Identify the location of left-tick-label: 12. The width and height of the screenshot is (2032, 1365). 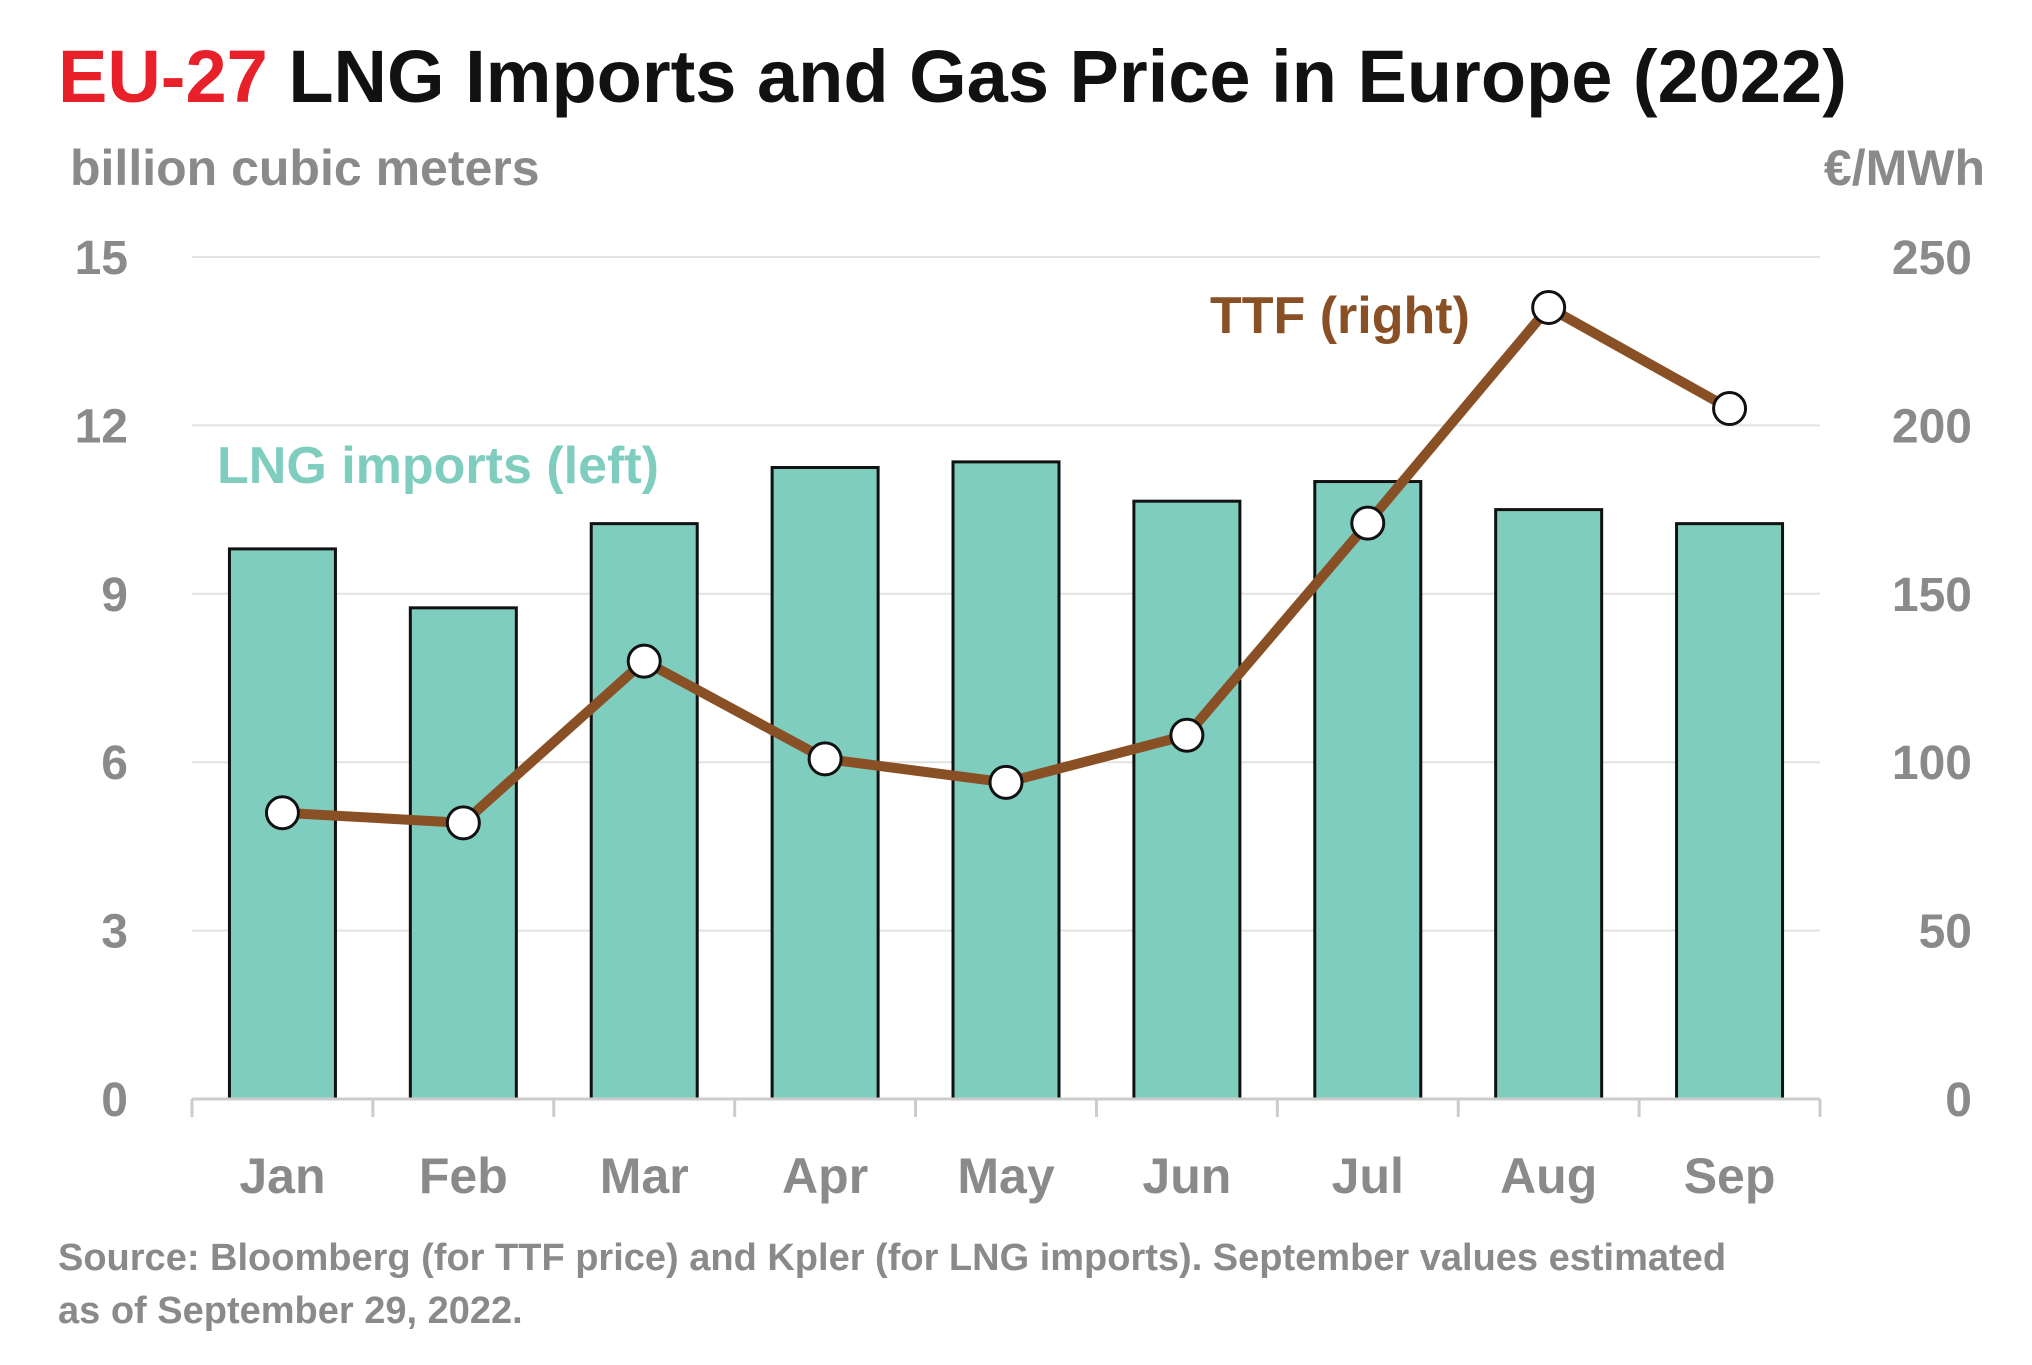
(101, 426).